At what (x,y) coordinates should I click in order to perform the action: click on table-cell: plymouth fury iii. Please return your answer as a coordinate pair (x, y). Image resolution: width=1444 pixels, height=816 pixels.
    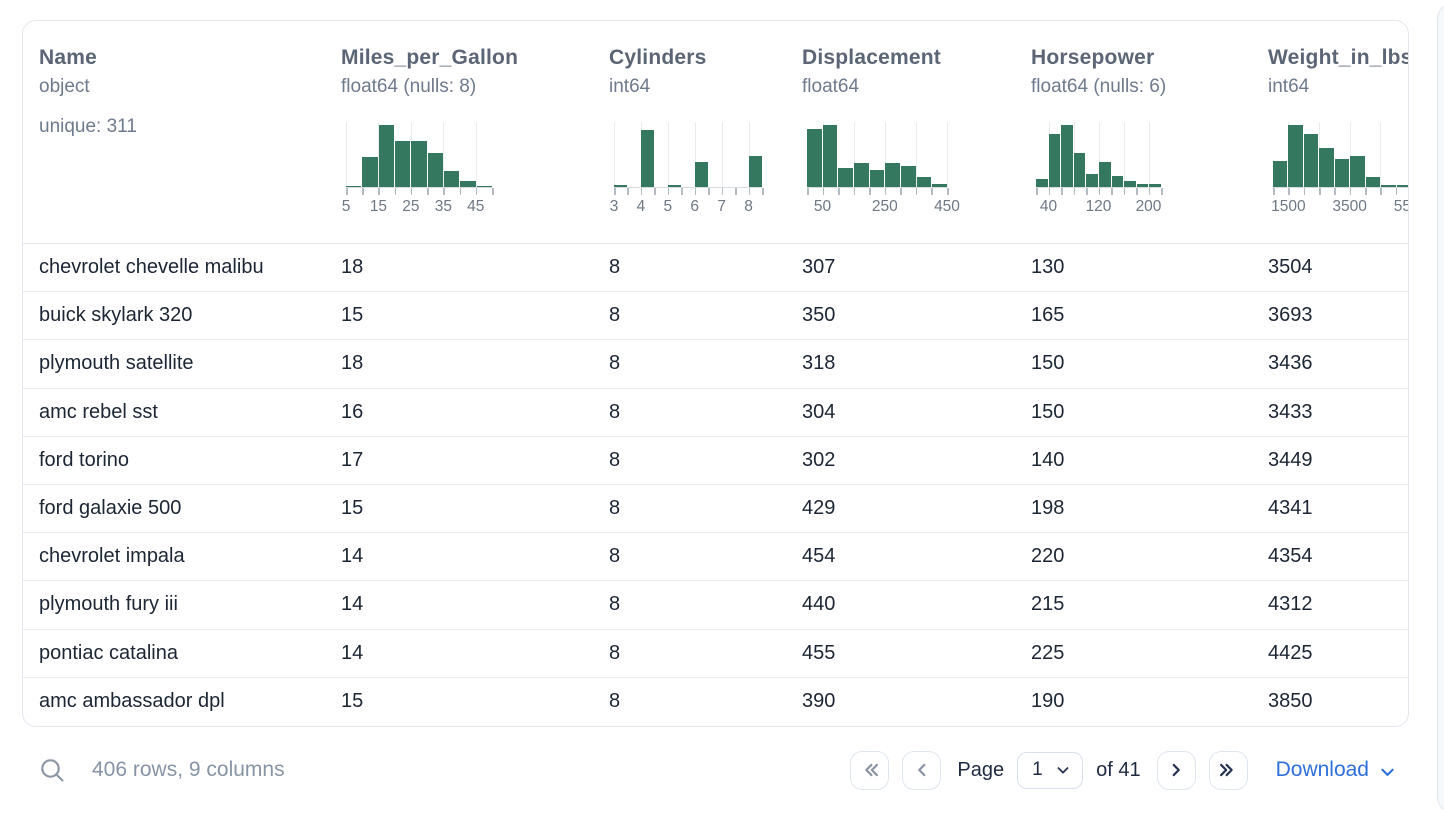
    Looking at the image, I should click on (108, 604).